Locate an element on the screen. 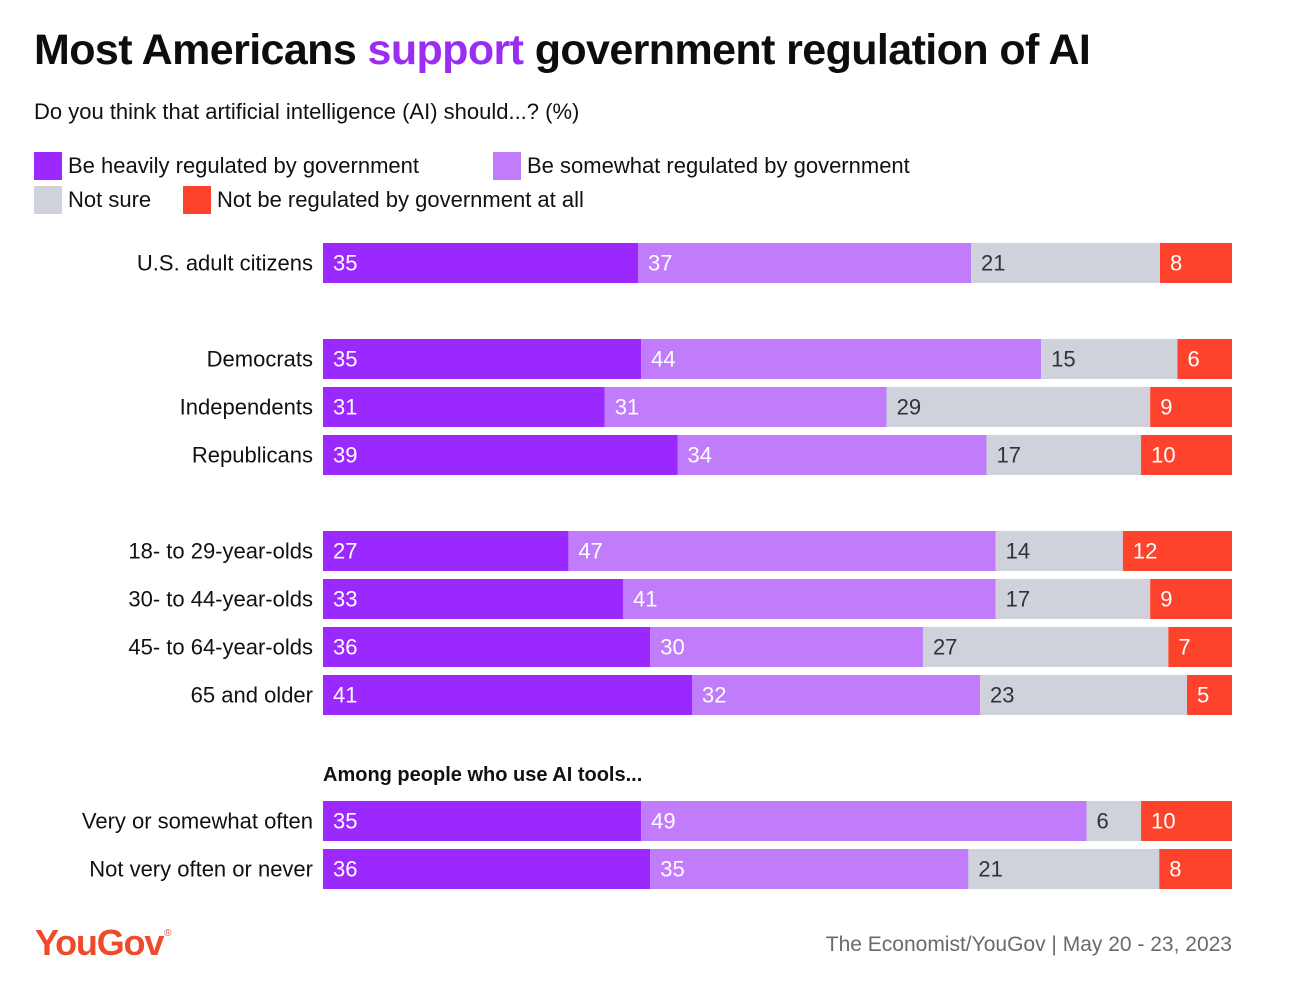  data-label-45-to-64-year-olds-not-at-all: 7 is located at coordinates (1184, 647).